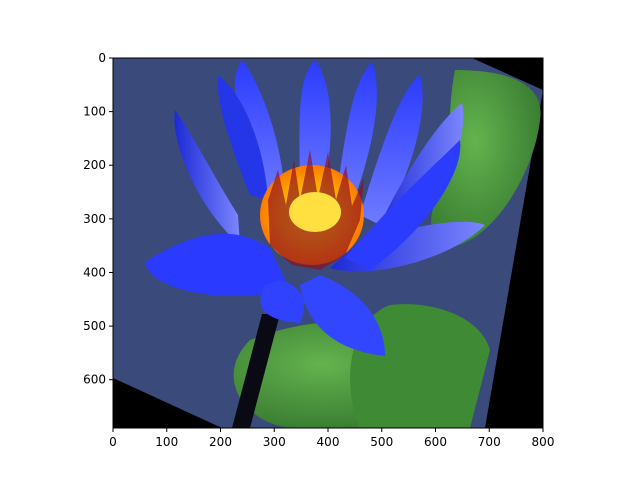 The image size is (640, 480). I want to click on x-tick-label: 300, so click(274, 442).